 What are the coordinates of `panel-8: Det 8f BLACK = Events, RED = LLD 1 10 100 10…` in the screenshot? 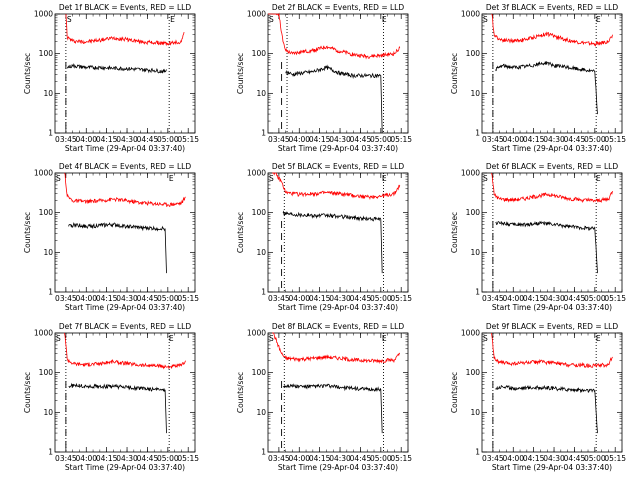 It's located at (324, 397).